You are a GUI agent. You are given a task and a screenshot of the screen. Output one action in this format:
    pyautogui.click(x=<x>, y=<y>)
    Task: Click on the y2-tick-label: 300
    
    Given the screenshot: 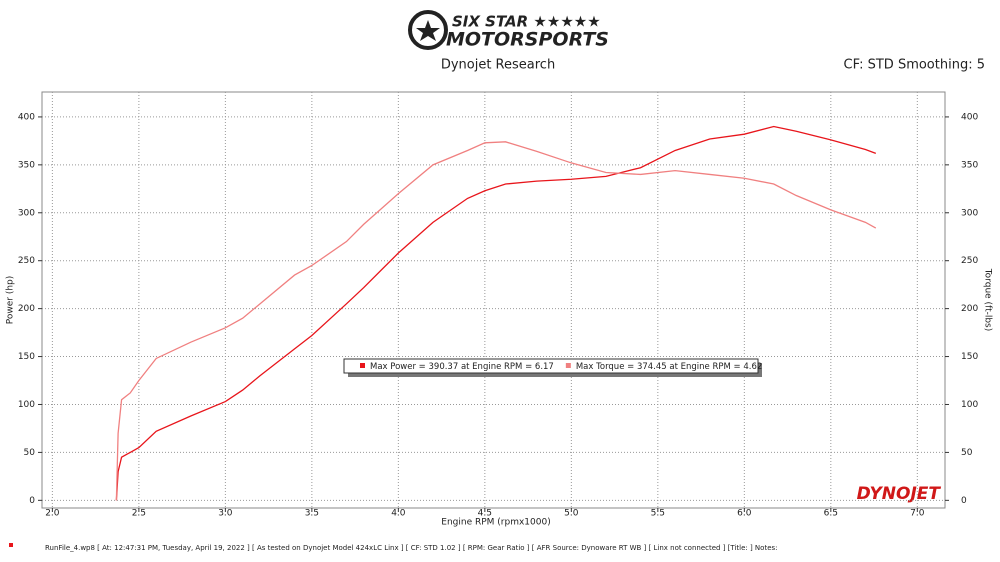 What is the action you would take?
    pyautogui.click(x=969, y=213)
    